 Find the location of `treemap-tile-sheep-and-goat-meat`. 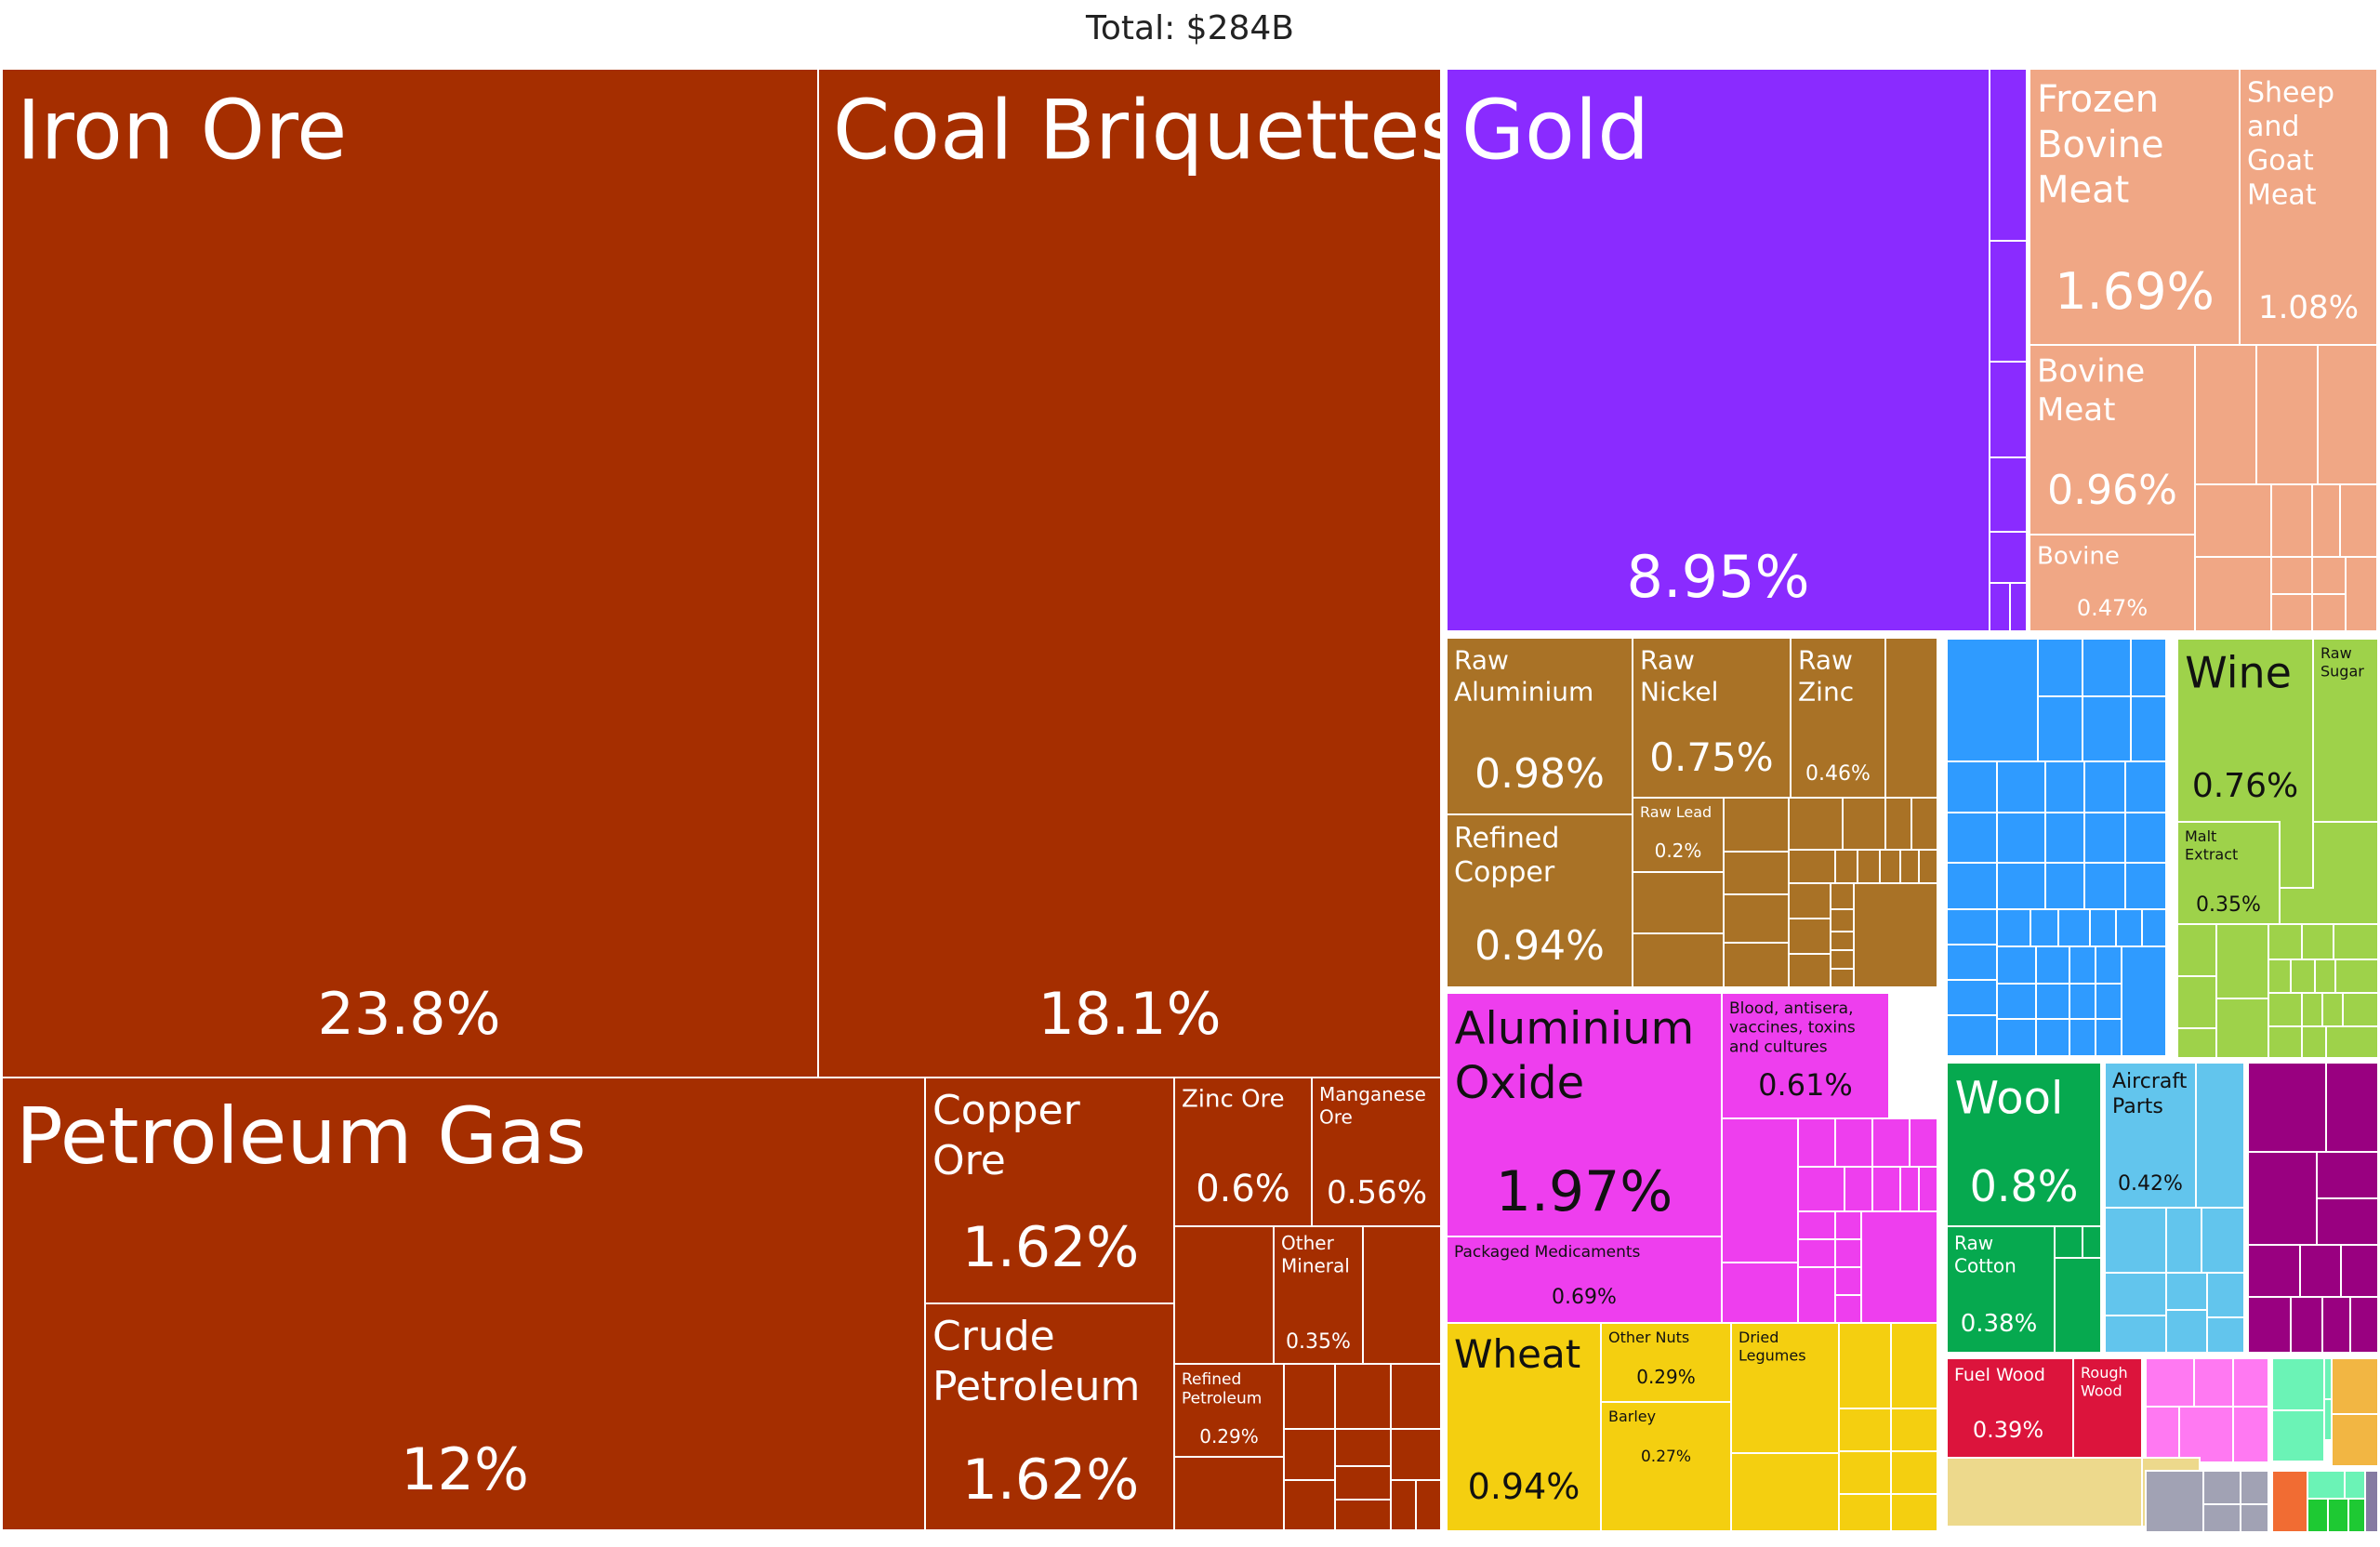

treemap-tile-sheep-and-goat-meat is located at coordinates (2308, 207).